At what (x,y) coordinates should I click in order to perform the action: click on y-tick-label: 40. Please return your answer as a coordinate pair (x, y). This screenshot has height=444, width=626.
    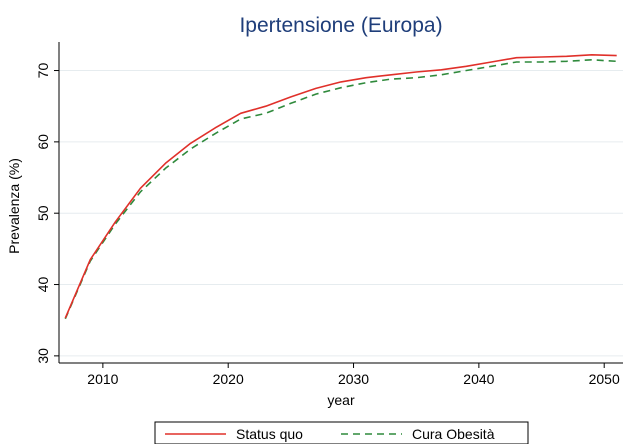
    Looking at the image, I should click on (43, 285).